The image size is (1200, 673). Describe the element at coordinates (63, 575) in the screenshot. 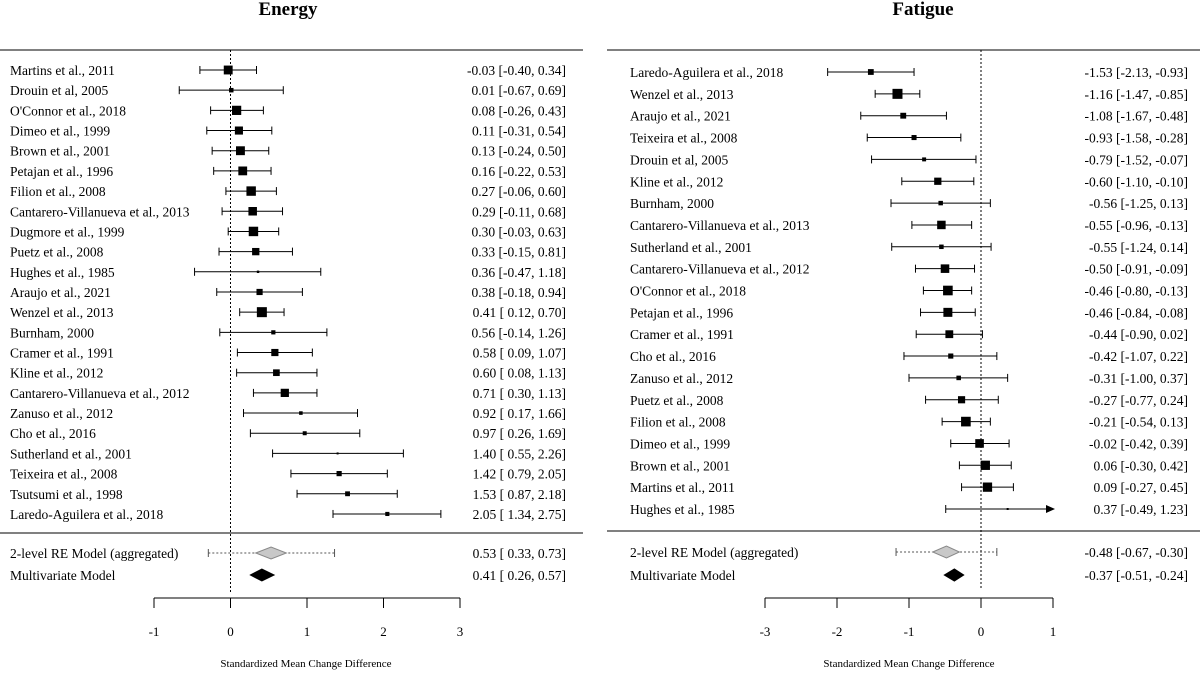

I see `energy-summary-label: Multivariate Model` at that location.